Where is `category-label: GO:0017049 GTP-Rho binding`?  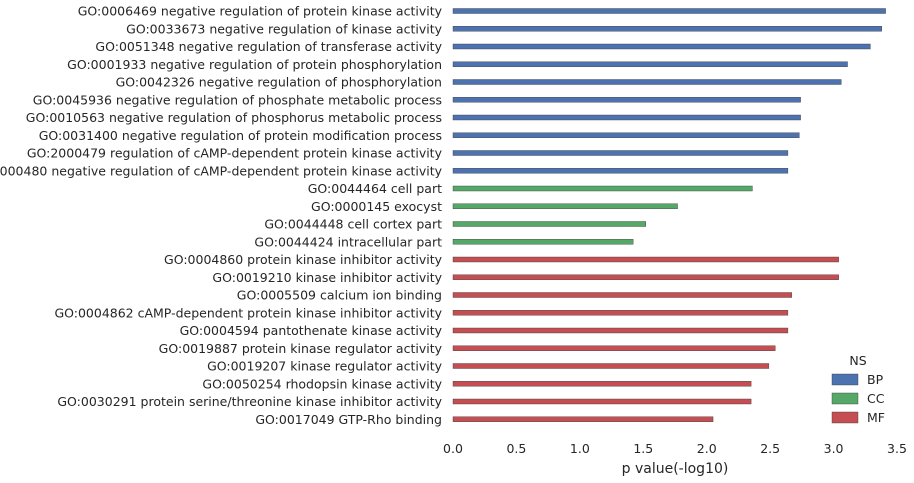
category-label: GO:0017049 GTP-Rho binding is located at coordinates (348, 419).